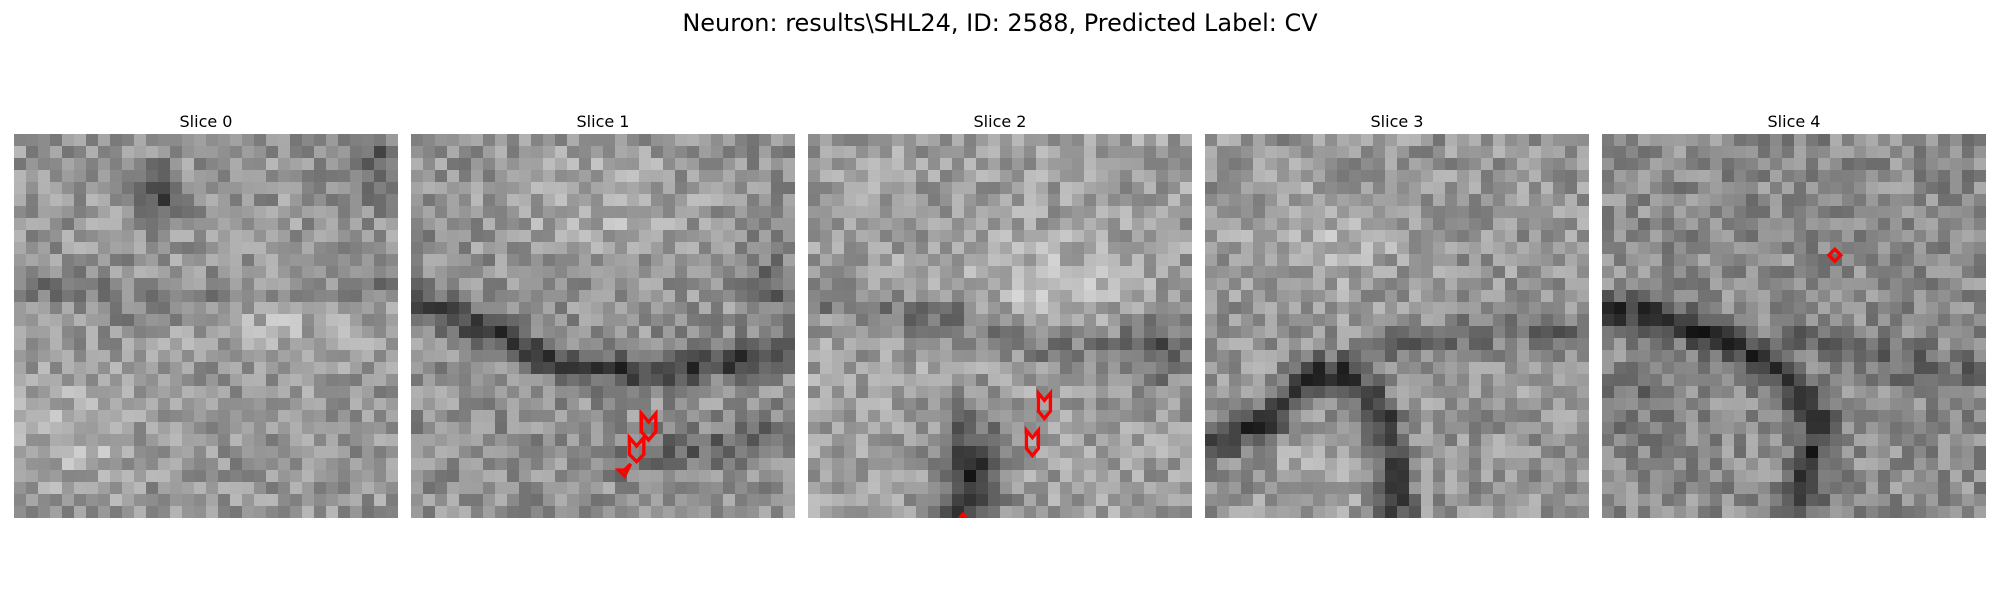  I want to click on slice-panel-2: Slice 2, so click(1000, 314).